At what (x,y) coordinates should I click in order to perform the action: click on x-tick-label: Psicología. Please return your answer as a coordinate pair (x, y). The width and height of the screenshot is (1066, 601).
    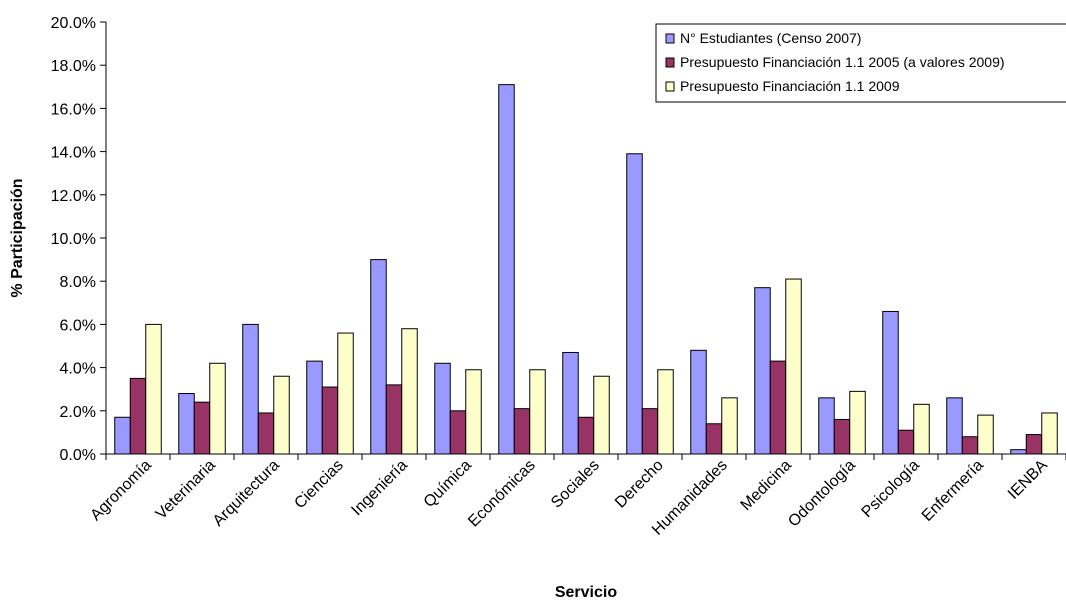
    Looking at the image, I should click on (891, 489).